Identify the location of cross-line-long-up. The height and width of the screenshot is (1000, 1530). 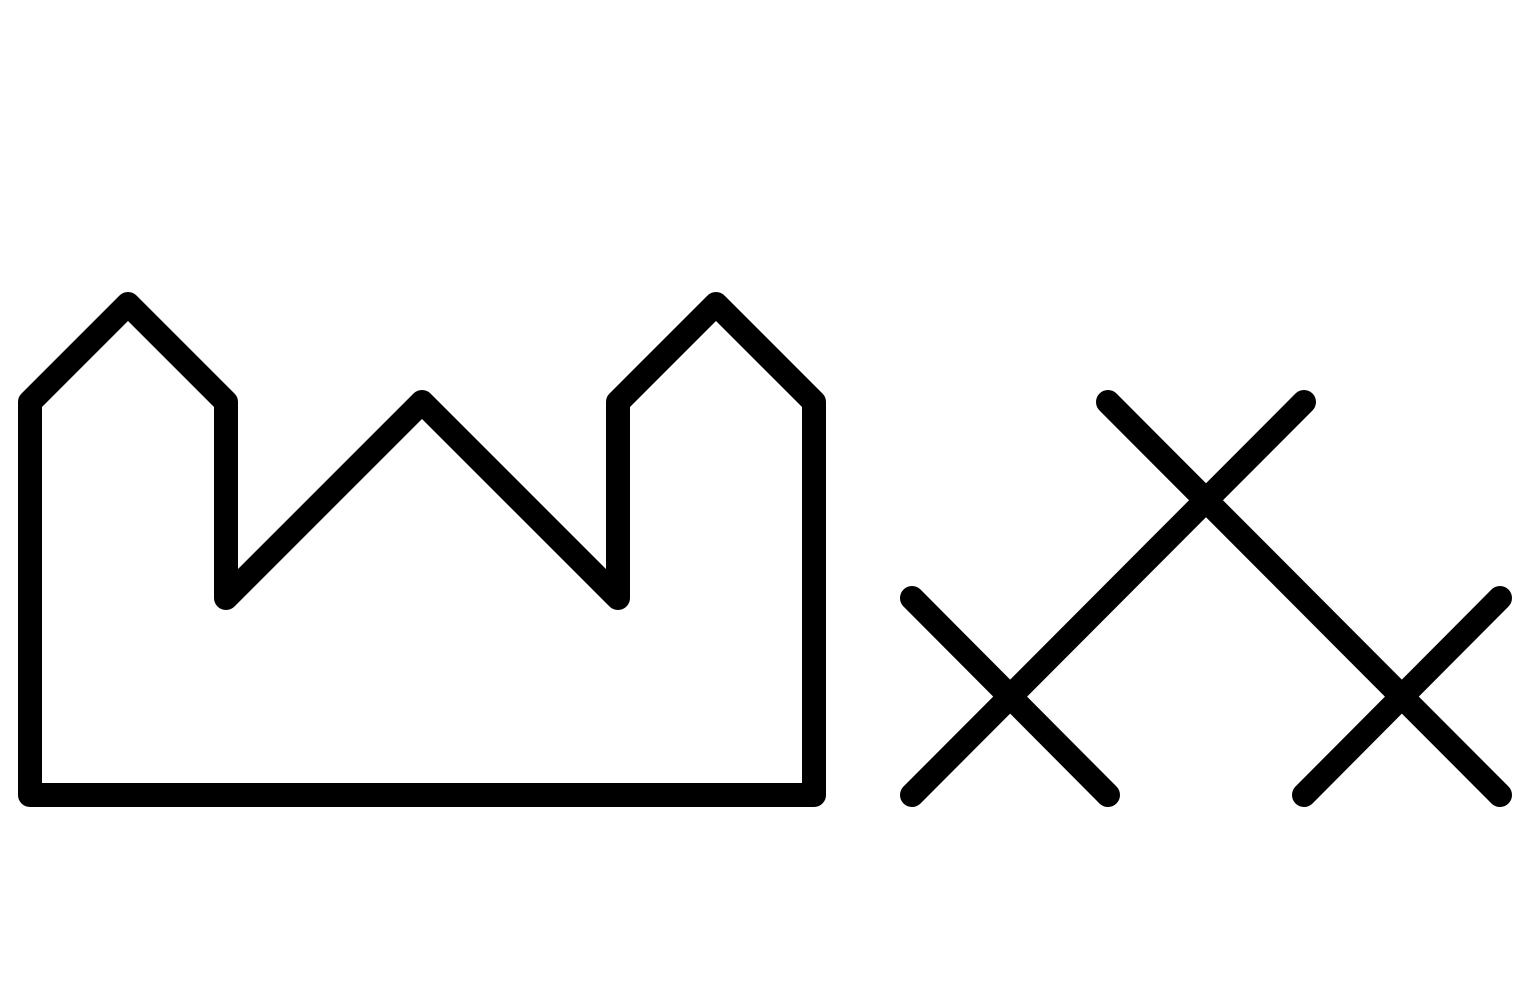
(1108, 598).